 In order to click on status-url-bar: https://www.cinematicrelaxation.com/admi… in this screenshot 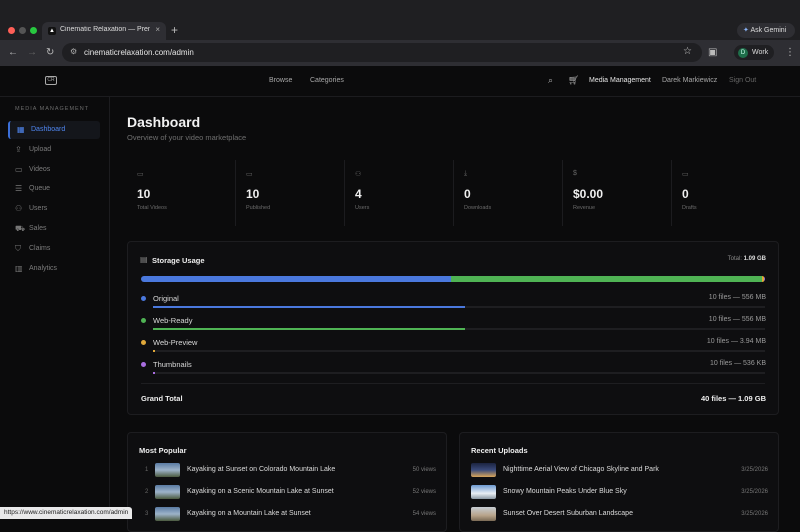, I will do `click(66, 513)`.